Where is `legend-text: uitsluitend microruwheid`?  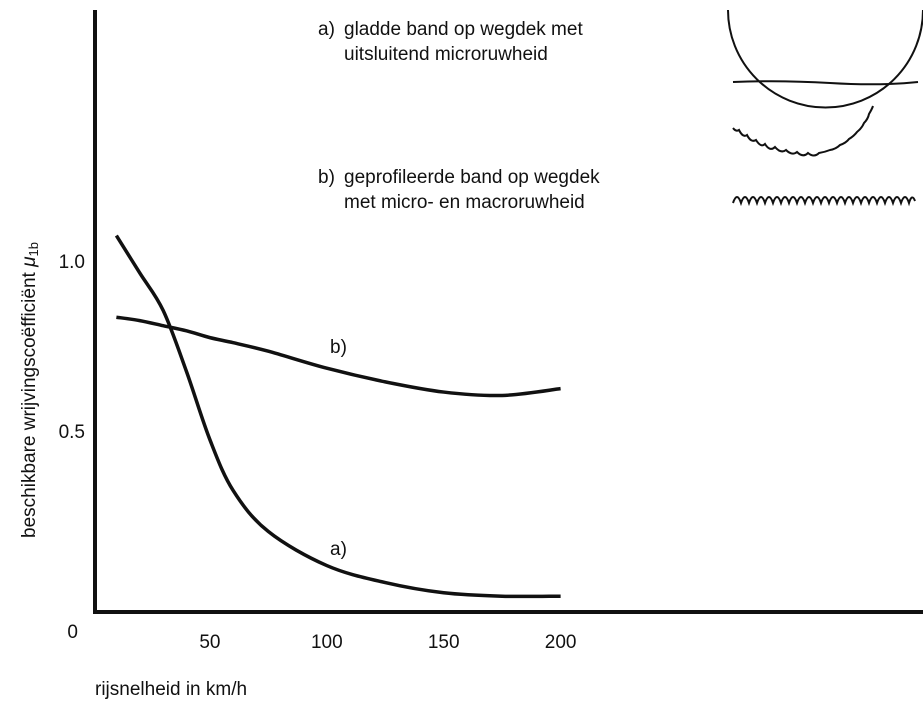 legend-text: uitsluitend microruwheid is located at coordinates (446, 54).